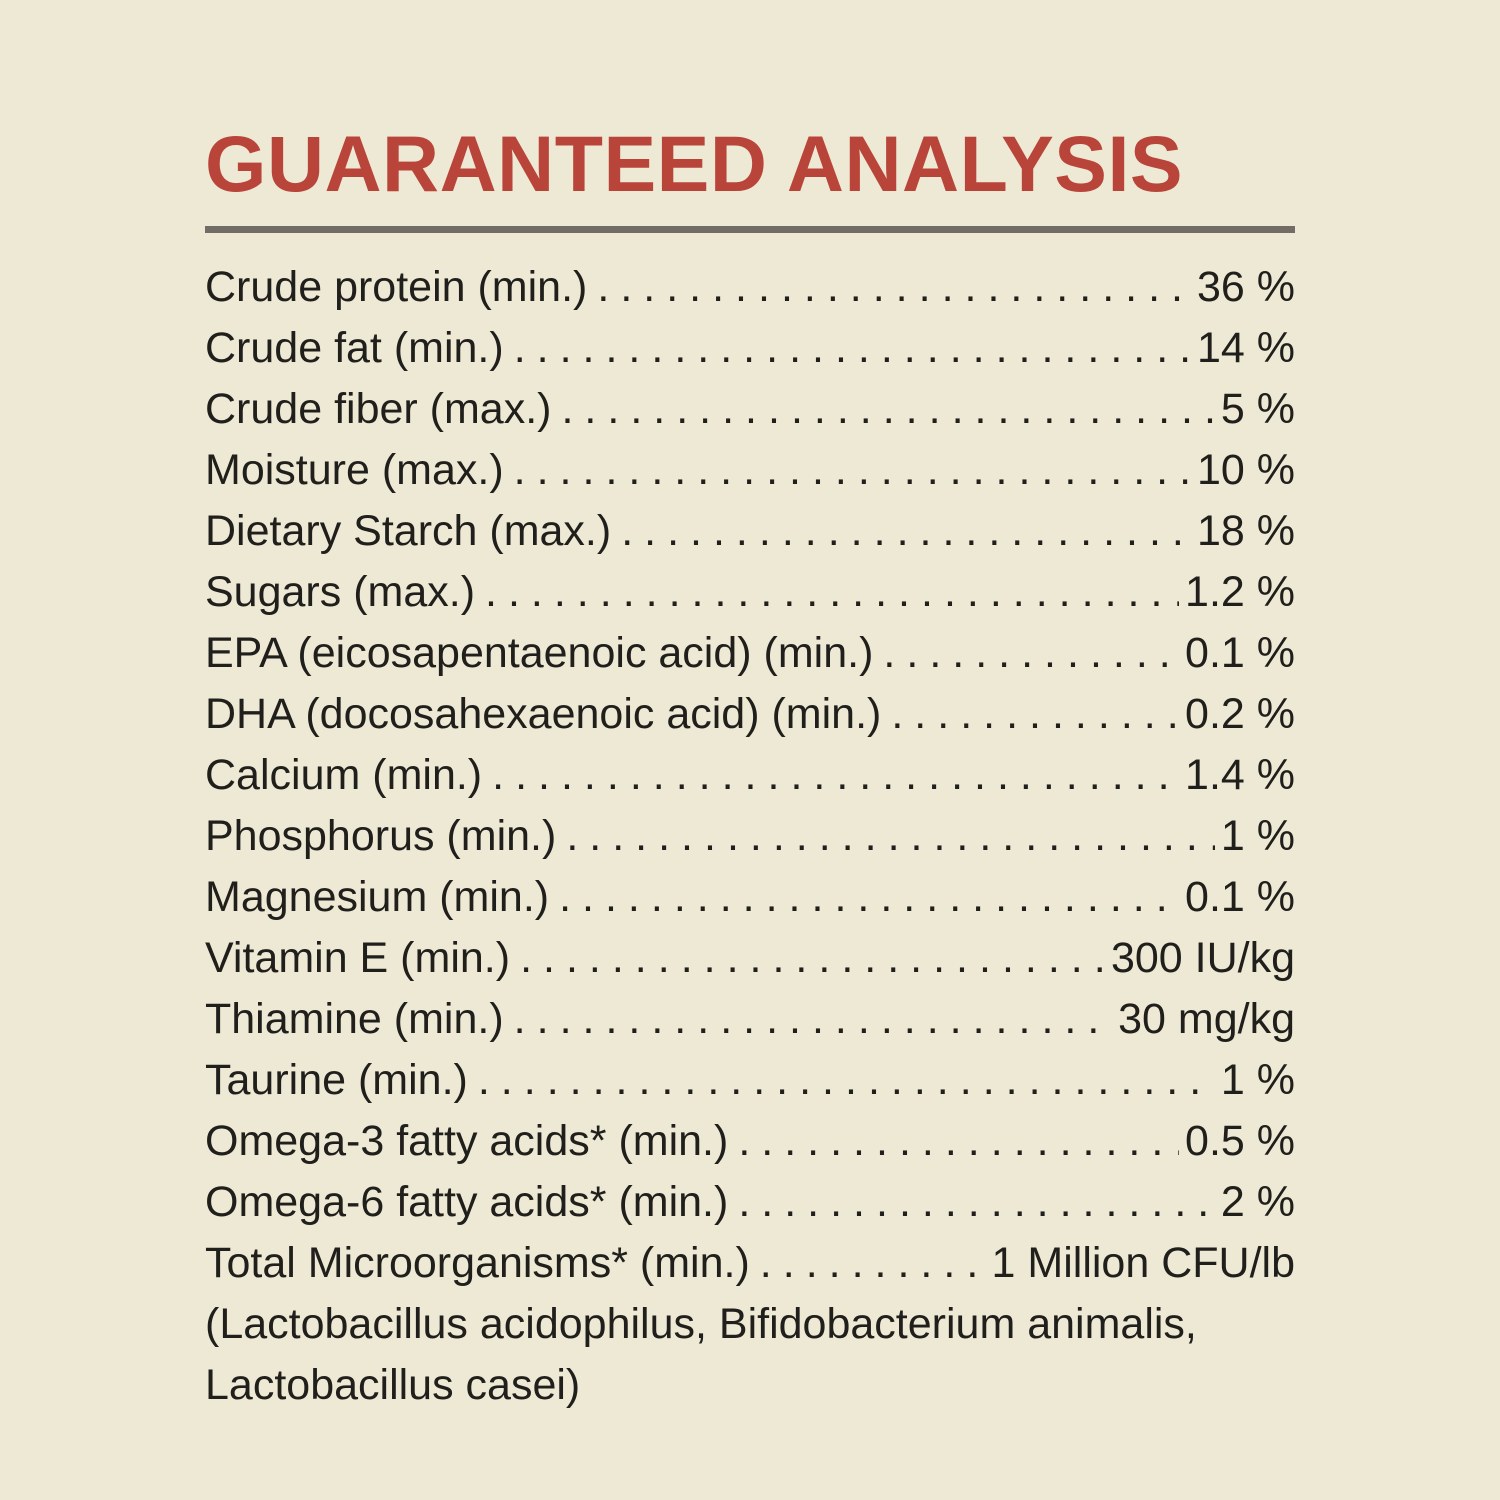 This screenshot has width=1500, height=1500. I want to click on nutrient-value: 0.5 %, so click(1240, 1141).